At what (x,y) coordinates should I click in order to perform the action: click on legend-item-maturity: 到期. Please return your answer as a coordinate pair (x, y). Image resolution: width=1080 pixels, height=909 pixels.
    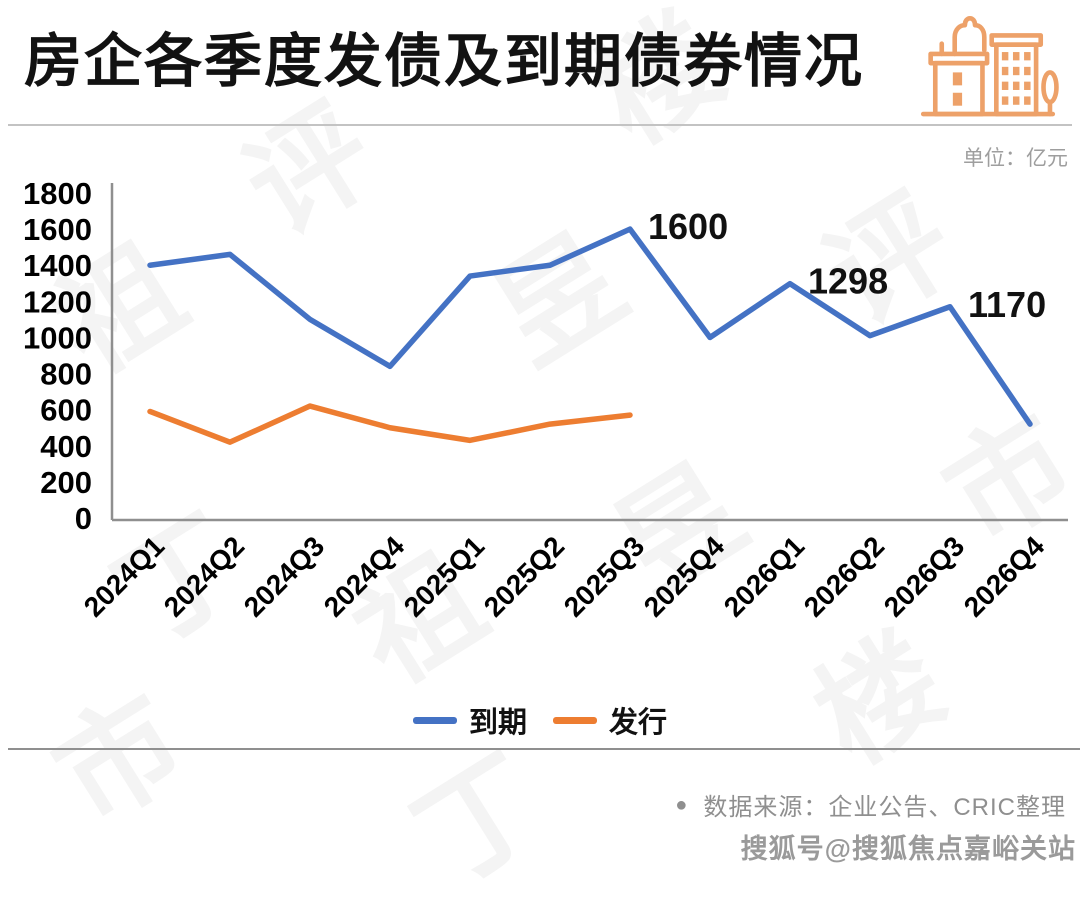
    Looking at the image, I should click on (469, 720).